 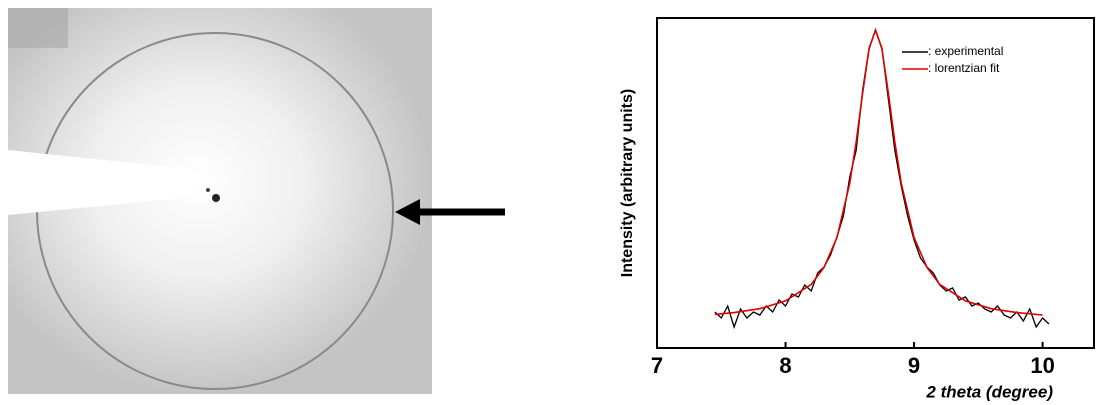 What do you see at coordinates (965, 51) in the screenshot?
I see `legend-label: : experimental` at bounding box center [965, 51].